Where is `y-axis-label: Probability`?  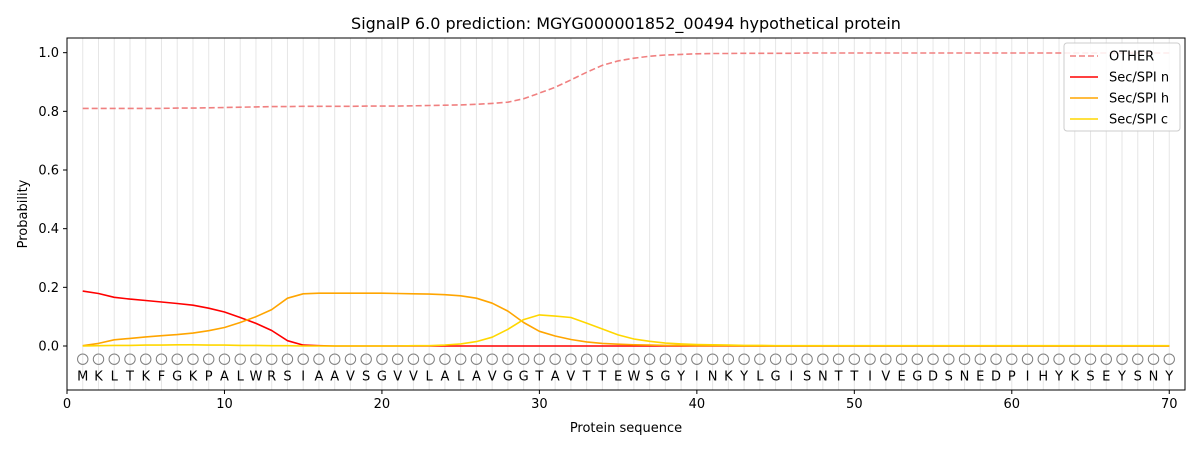 y-axis-label: Probability is located at coordinates (23, 213).